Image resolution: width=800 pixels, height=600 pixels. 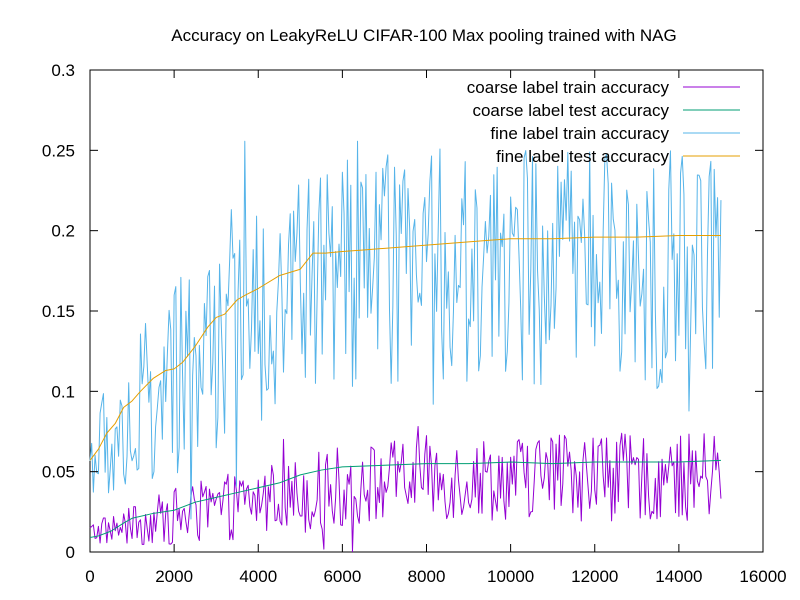 What do you see at coordinates (63, 391) in the screenshot?
I see `y-tick-label: 0.1` at bounding box center [63, 391].